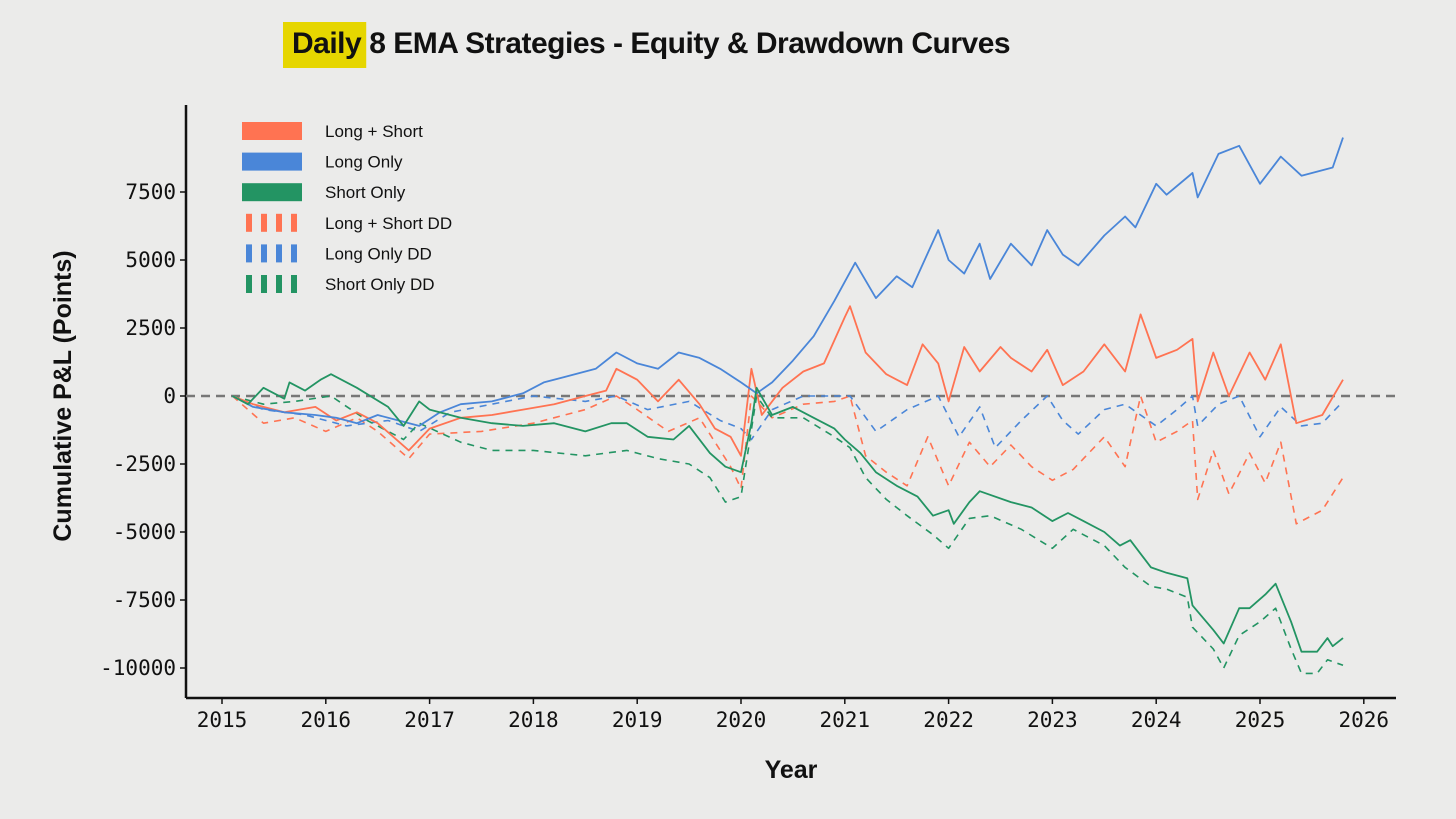 The height and width of the screenshot is (819, 1456). What do you see at coordinates (1364, 720) in the screenshot?
I see `x-tick-label: 2026` at bounding box center [1364, 720].